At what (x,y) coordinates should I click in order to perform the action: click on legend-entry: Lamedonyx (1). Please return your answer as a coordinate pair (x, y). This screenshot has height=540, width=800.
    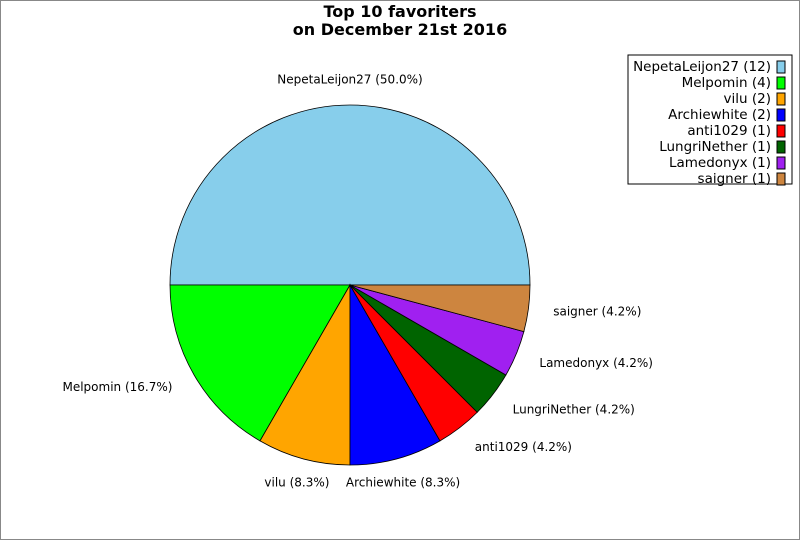
    Looking at the image, I should click on (720, 163).